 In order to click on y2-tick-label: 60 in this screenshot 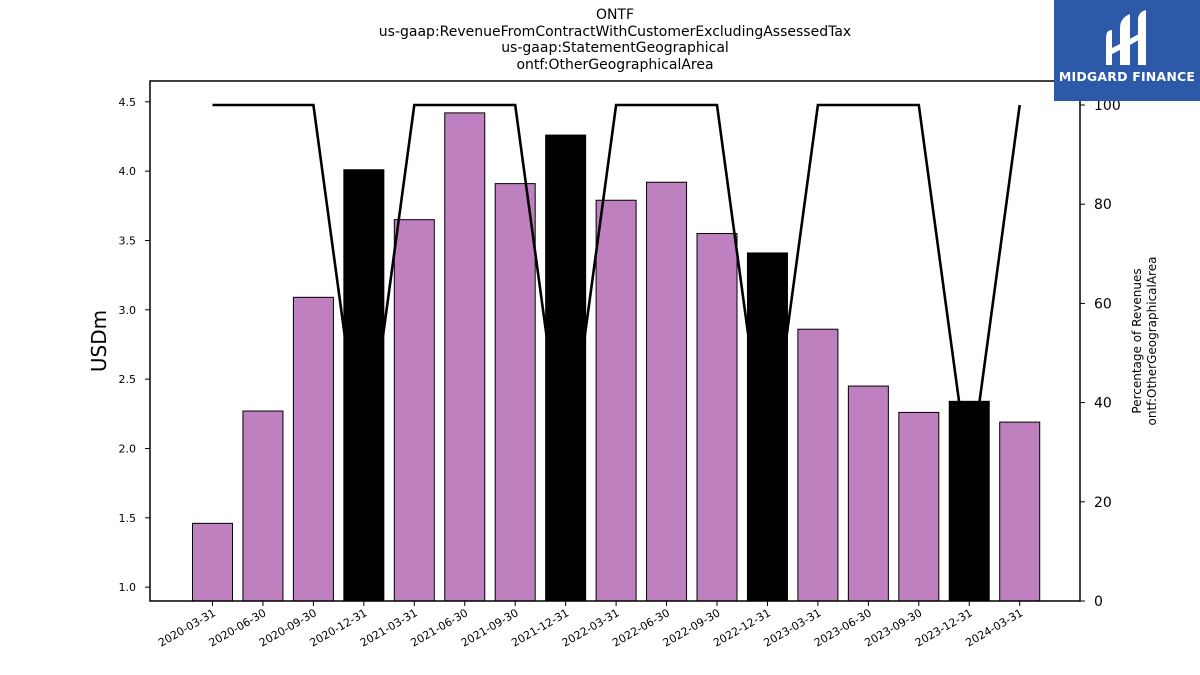, I will do `click(1103, 304)`.